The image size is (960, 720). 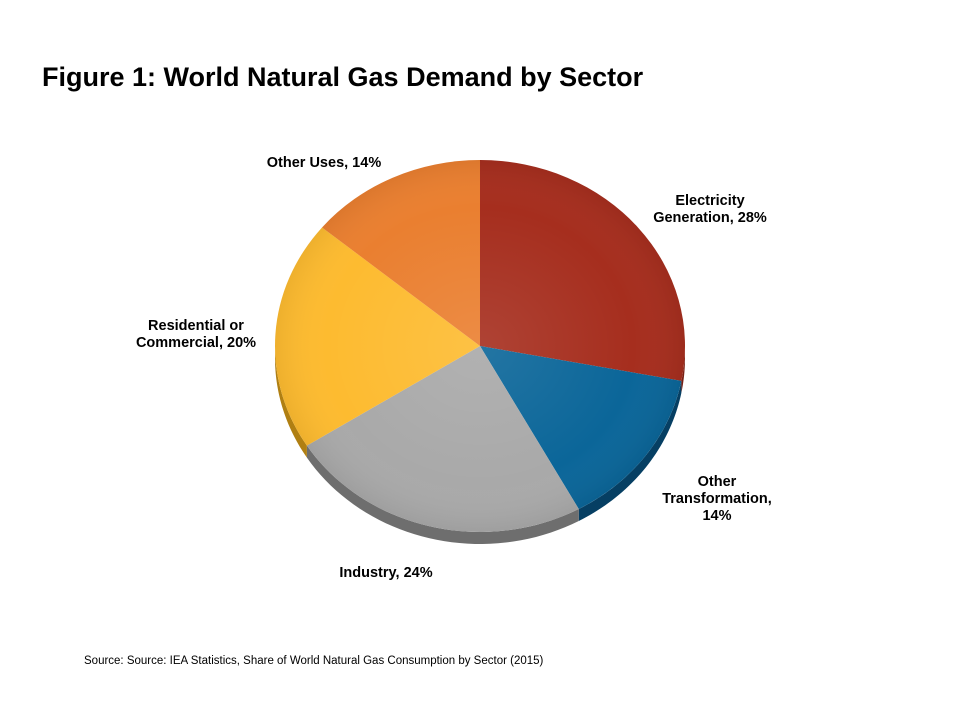 I want to click on slice-label-residential-or-commercial: Residential or Commercial, 20%, so click(x=196, y=334).